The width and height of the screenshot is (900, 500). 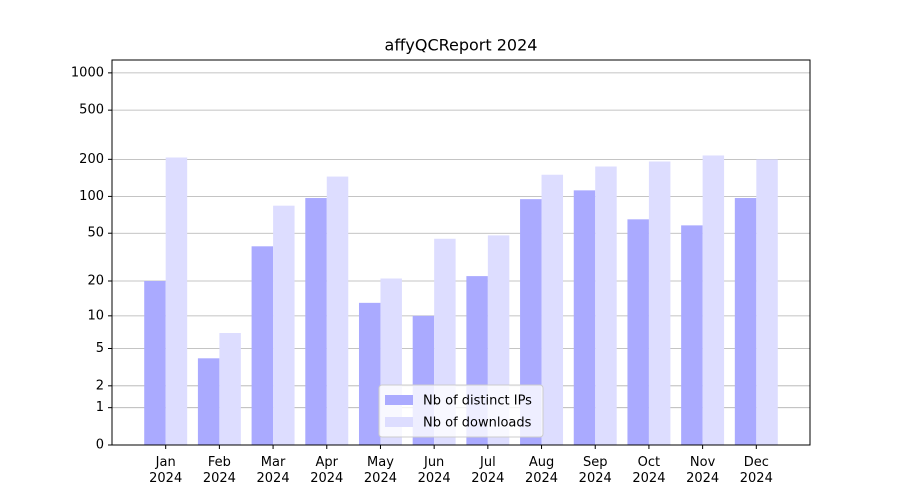 What do you see at coordinates (756, 470) in the screenshot?
I see `x-tick-label: Dec 2024` at bounding box center [756, 470].